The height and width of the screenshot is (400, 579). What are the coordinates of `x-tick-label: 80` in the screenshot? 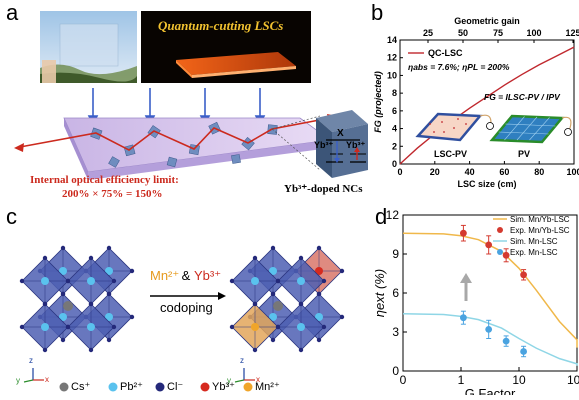 It's located at (539, 172).